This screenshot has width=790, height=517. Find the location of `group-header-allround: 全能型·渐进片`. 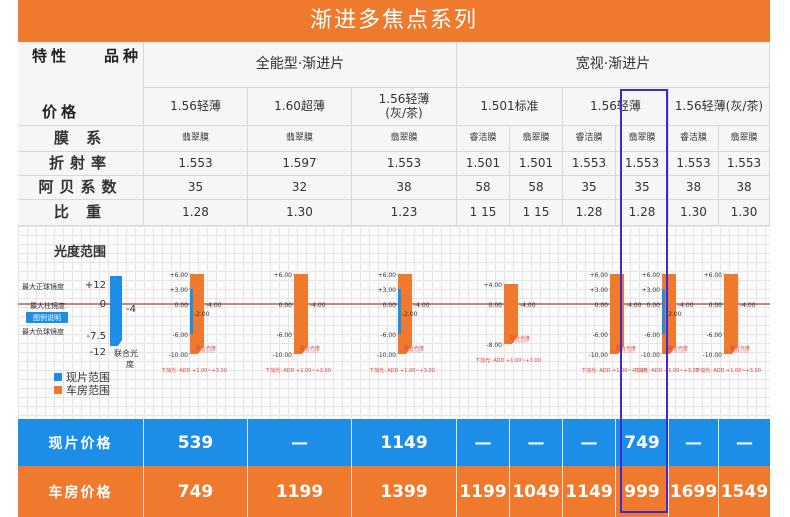

group-header-allround: 全能型·渐进片 is located at coordinates (300, 65).